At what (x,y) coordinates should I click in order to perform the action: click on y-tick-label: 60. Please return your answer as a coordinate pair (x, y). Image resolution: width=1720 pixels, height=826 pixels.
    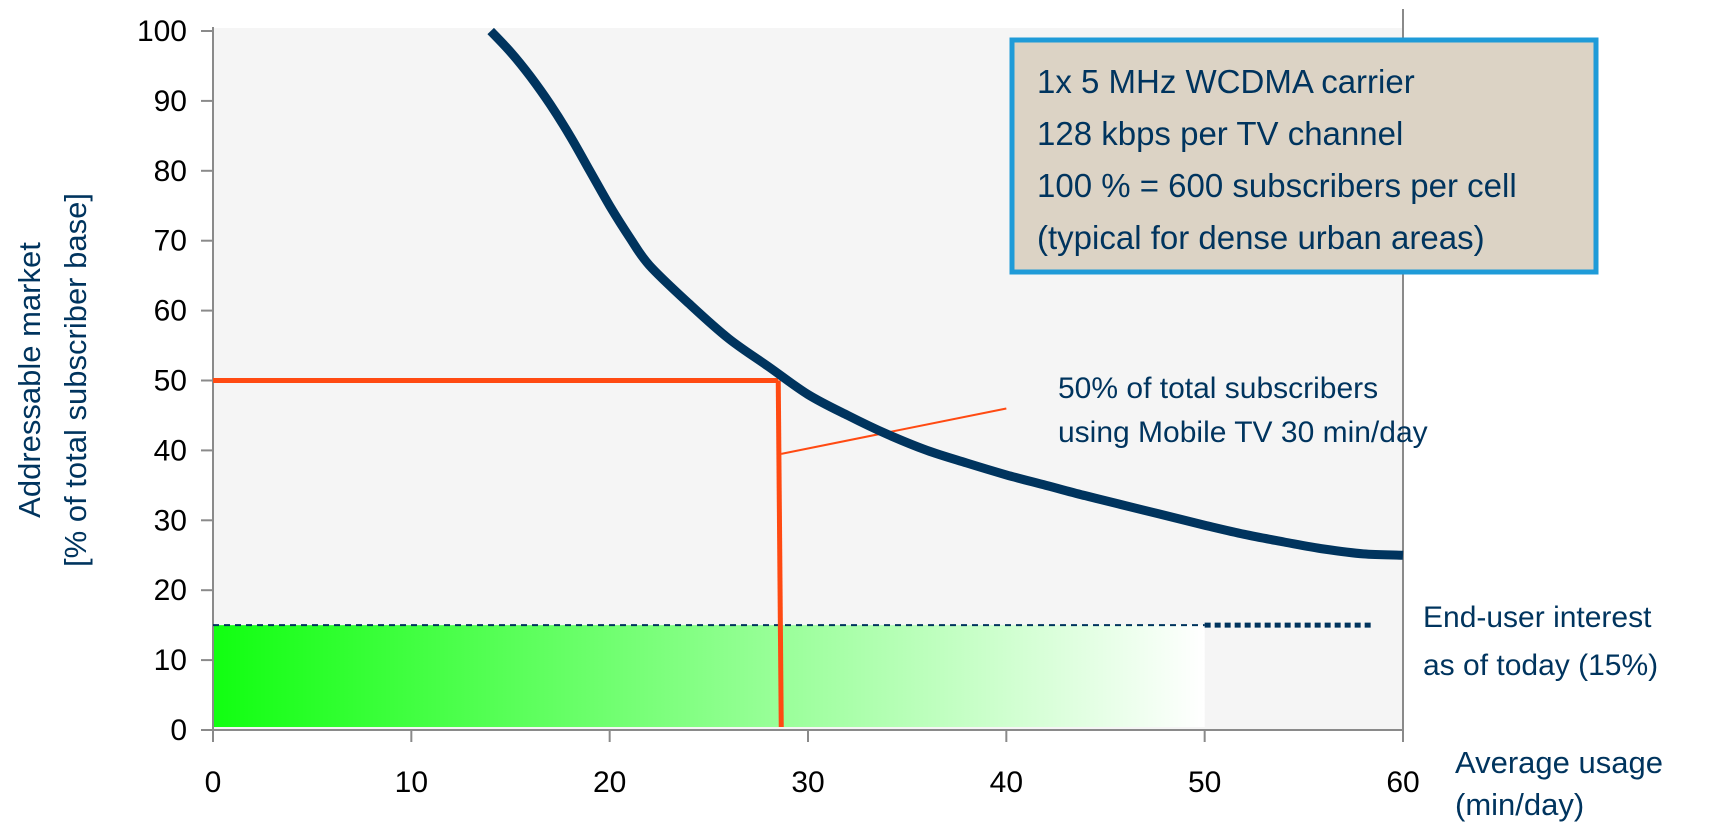
    Looking at the image, I should click on (170, 311).